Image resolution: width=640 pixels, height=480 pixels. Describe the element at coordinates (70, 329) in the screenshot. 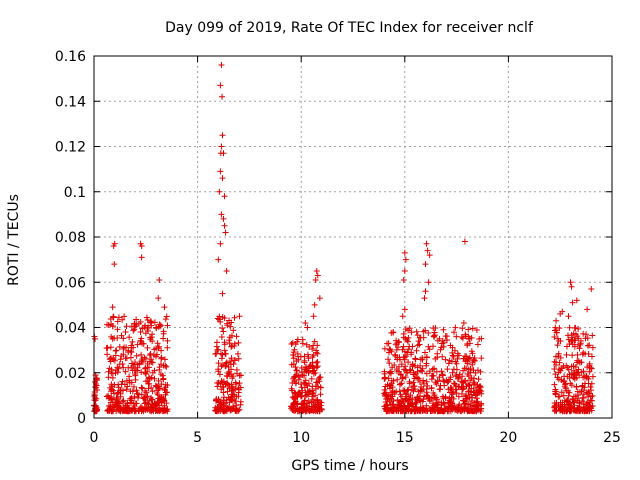

I see `y-tick-label: 0.04` at that location.